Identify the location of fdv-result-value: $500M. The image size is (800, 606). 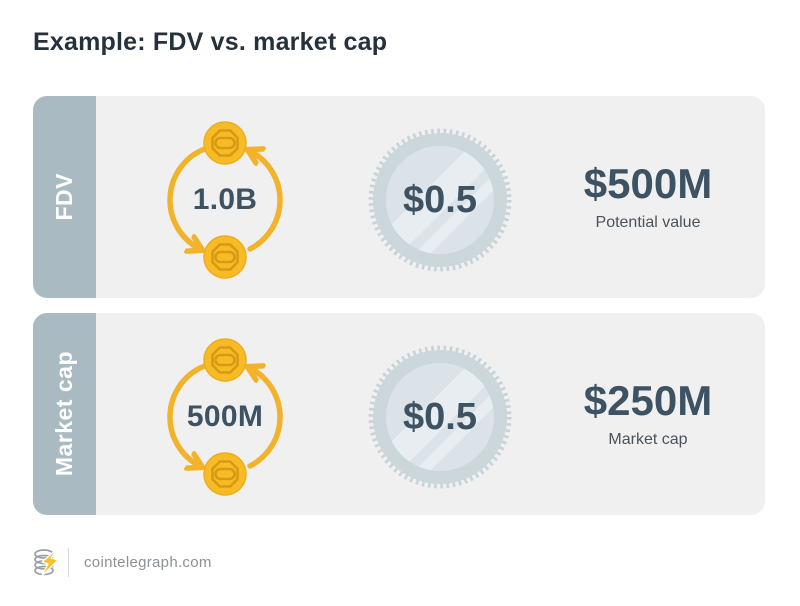
(648, 183).